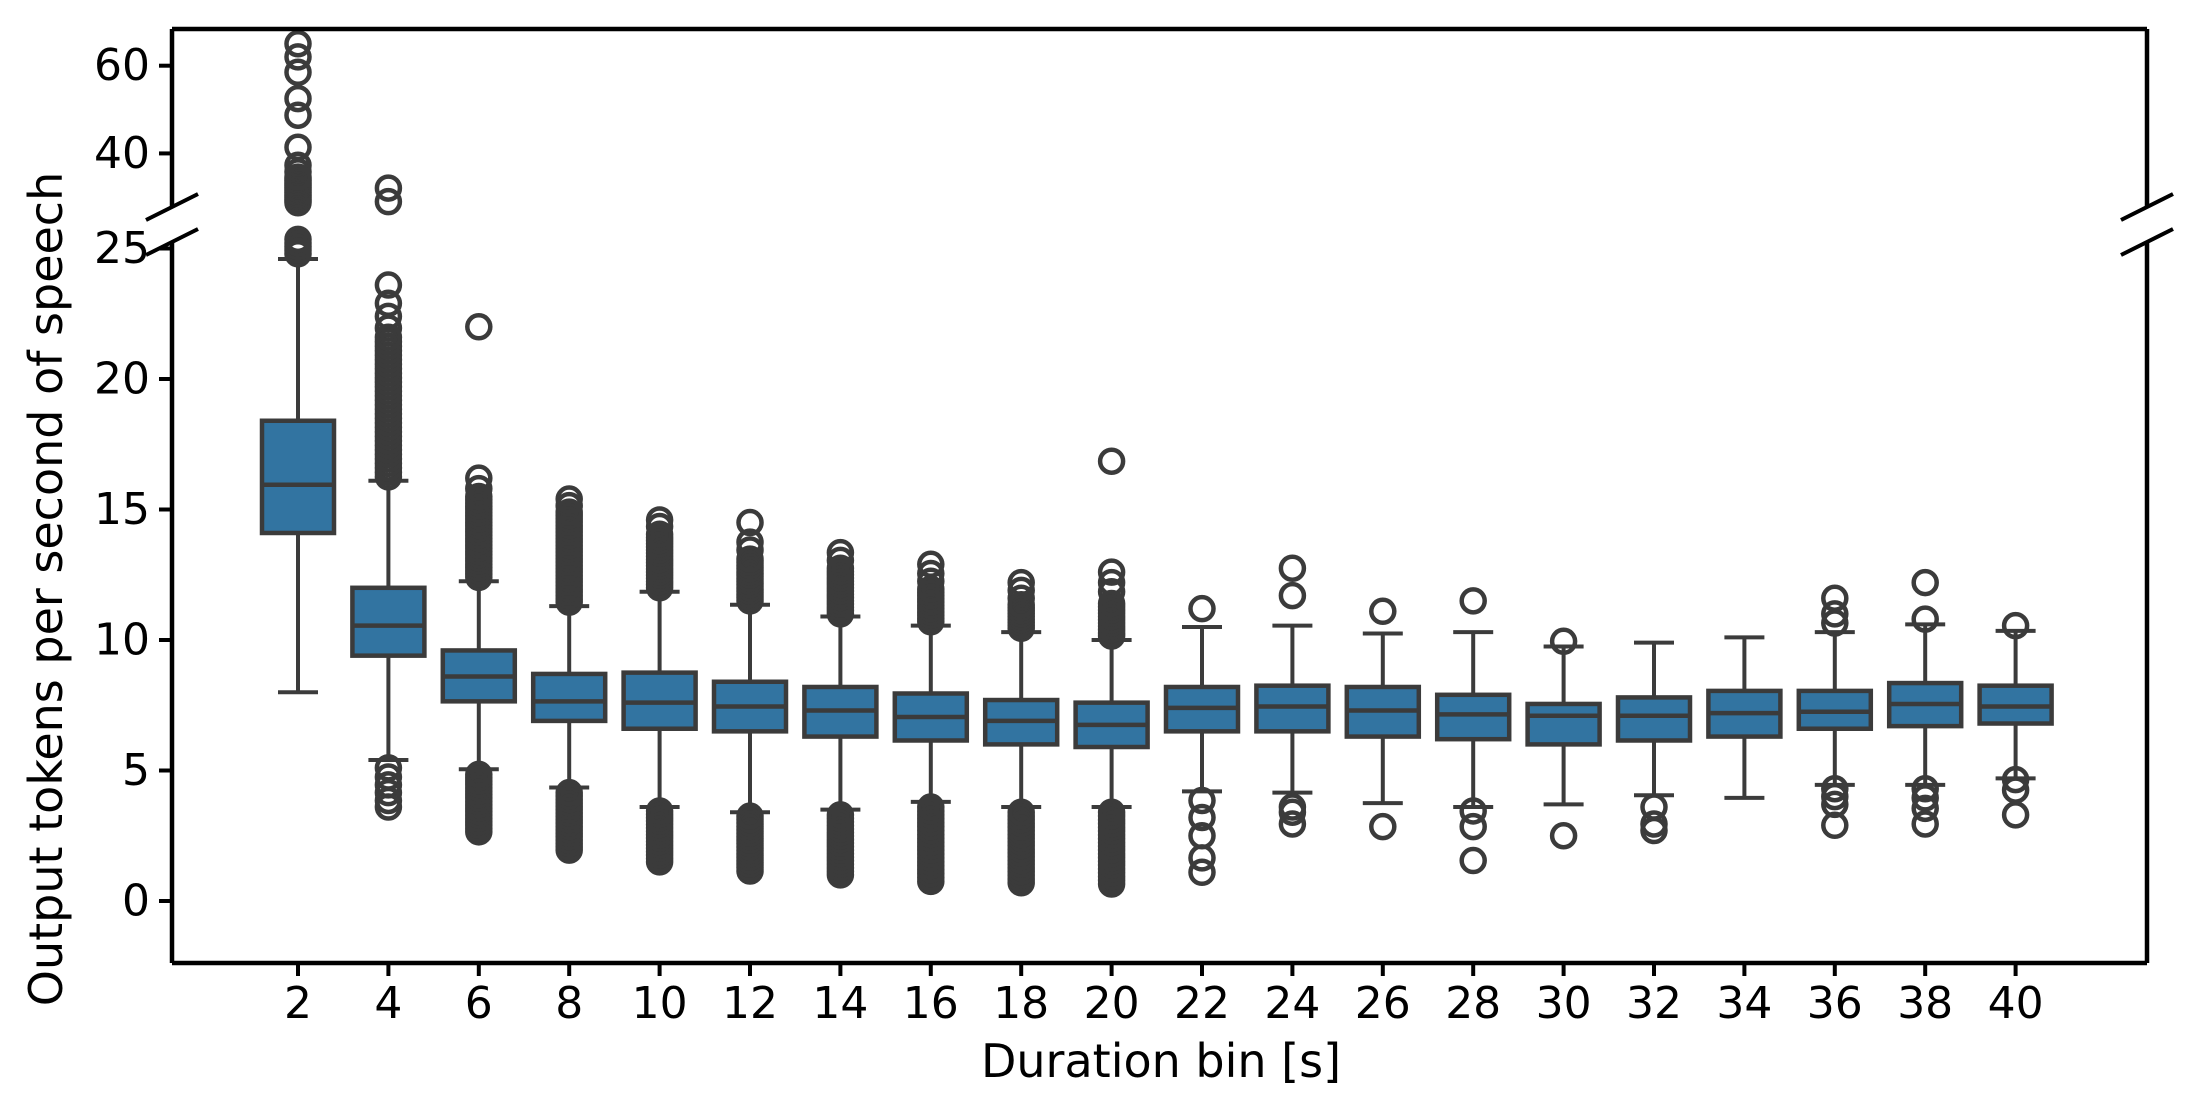 This screenshot has height=1113, width=2202. What do you see at coordinates (122, 379) in the screenshot?
I see `y-tick-label: 20` at bounding box center [122, 379].